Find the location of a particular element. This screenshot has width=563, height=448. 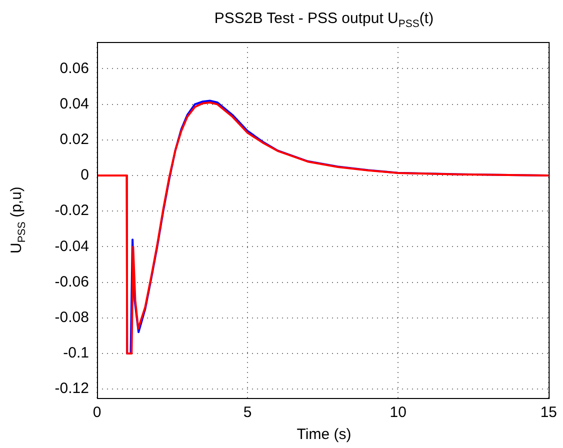

y-tick-label: 0.06 is located at coordinates (74, 68).